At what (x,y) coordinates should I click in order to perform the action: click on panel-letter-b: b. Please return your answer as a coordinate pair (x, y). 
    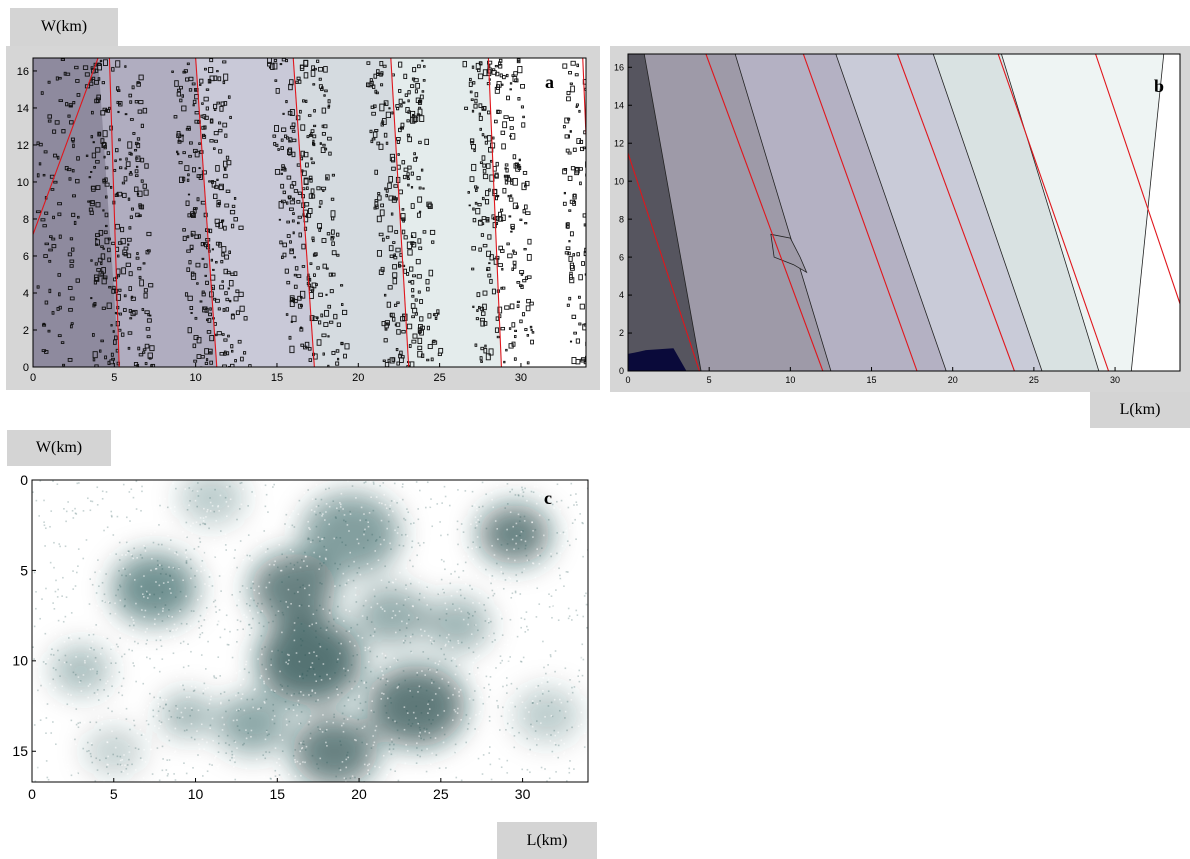
    Looking at the image, I should click on (1159, 86).